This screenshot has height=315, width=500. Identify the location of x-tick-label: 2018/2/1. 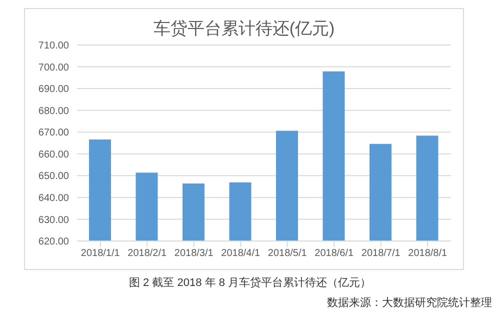
(148, 254).